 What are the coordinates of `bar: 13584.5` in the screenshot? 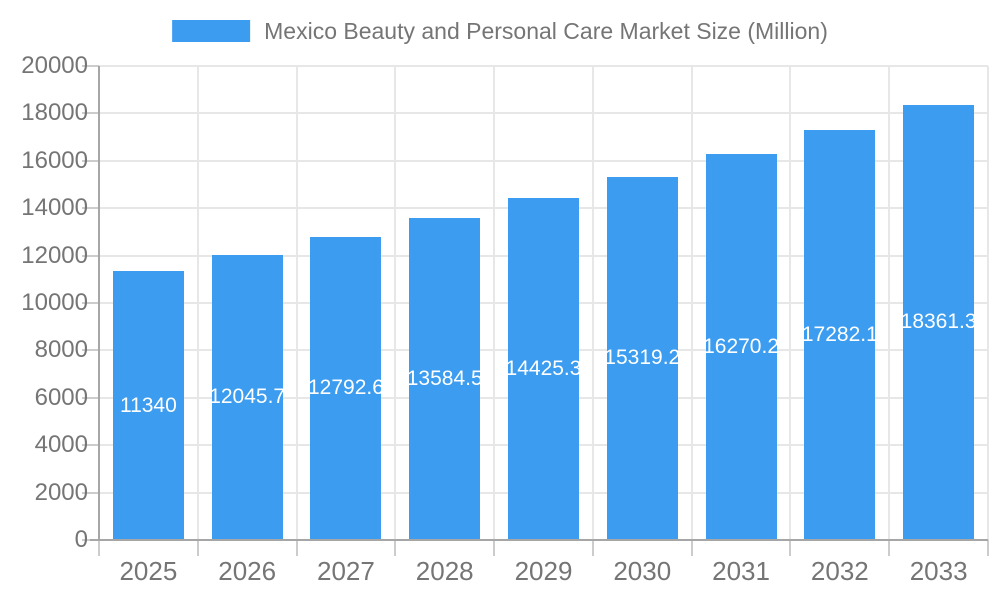 It's located at (445, 379).